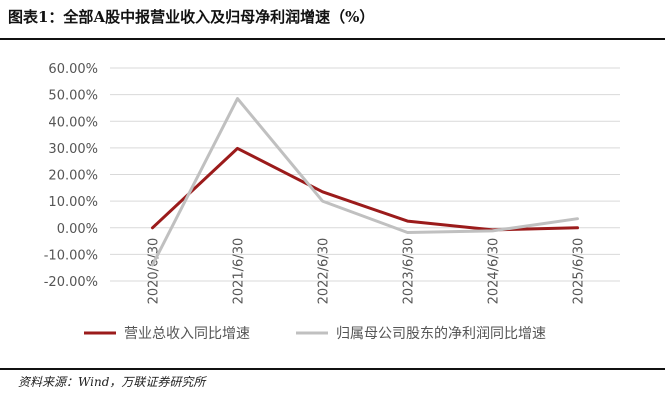 Image resolution: width=671 pixels, height=401 pixels. What do you see at coordinates (154, 271) in the screenshot?
I see `x-tick-label: 2020/6/30` at bounding box center [154, 271].